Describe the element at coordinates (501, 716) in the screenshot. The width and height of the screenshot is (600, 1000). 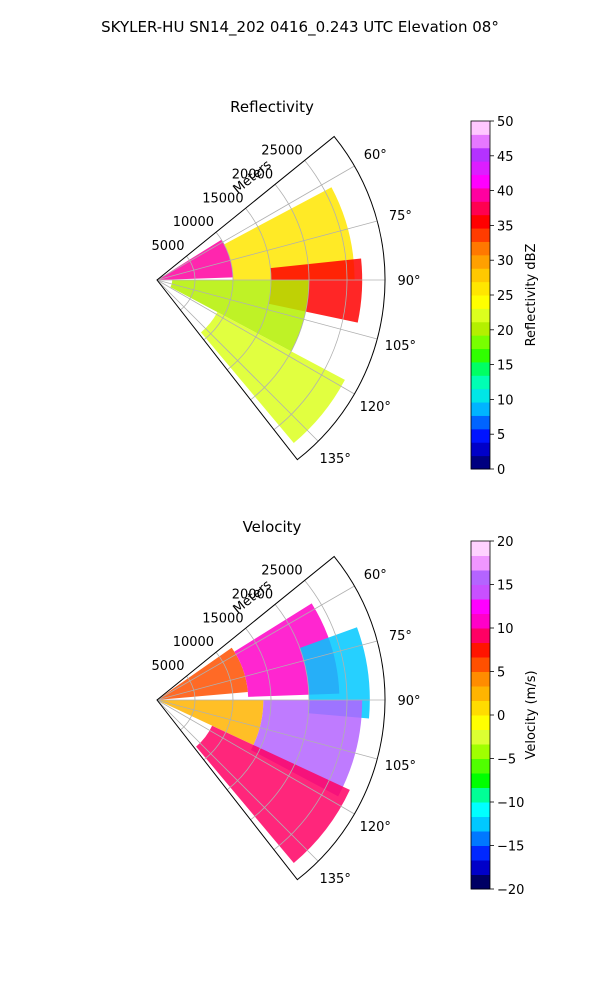
I see `colorbar-tick-label: 0` at that location.